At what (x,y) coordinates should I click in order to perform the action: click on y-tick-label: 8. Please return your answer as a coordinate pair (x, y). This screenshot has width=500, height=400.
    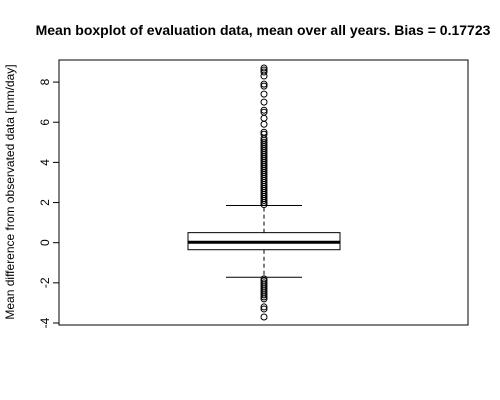
    Looking at the image, I should click on (45, 81).